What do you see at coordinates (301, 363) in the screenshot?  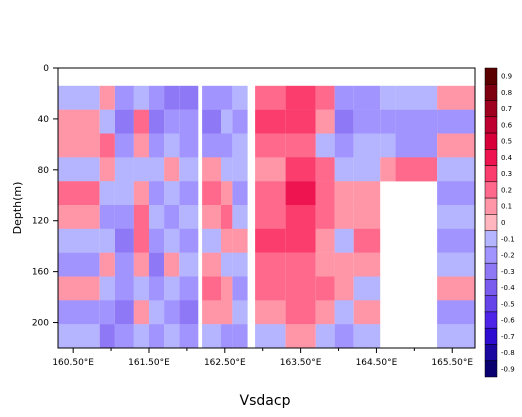 I see `x-tick-label: 163.50°E` at bounding box center [301, 363].